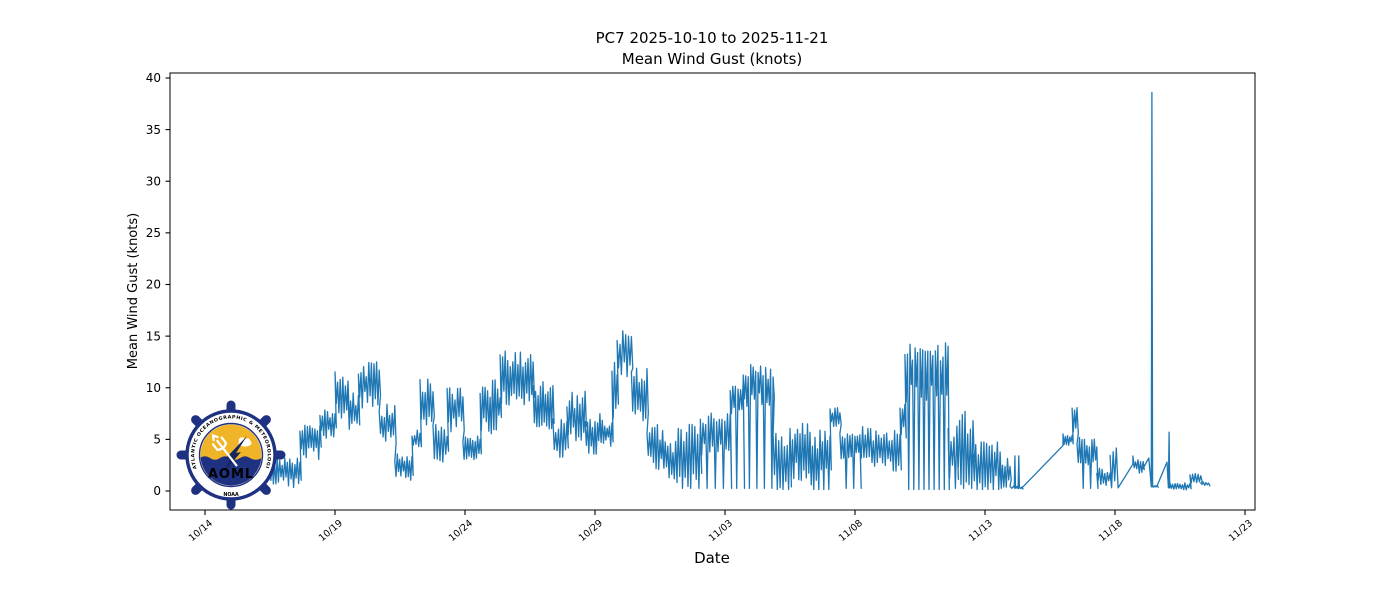 The height and width of the screenshot is (600, 1400). Describe the element at coordinates (153, 78) in the screenshot. I see `y-tick-label: 40` at that location.